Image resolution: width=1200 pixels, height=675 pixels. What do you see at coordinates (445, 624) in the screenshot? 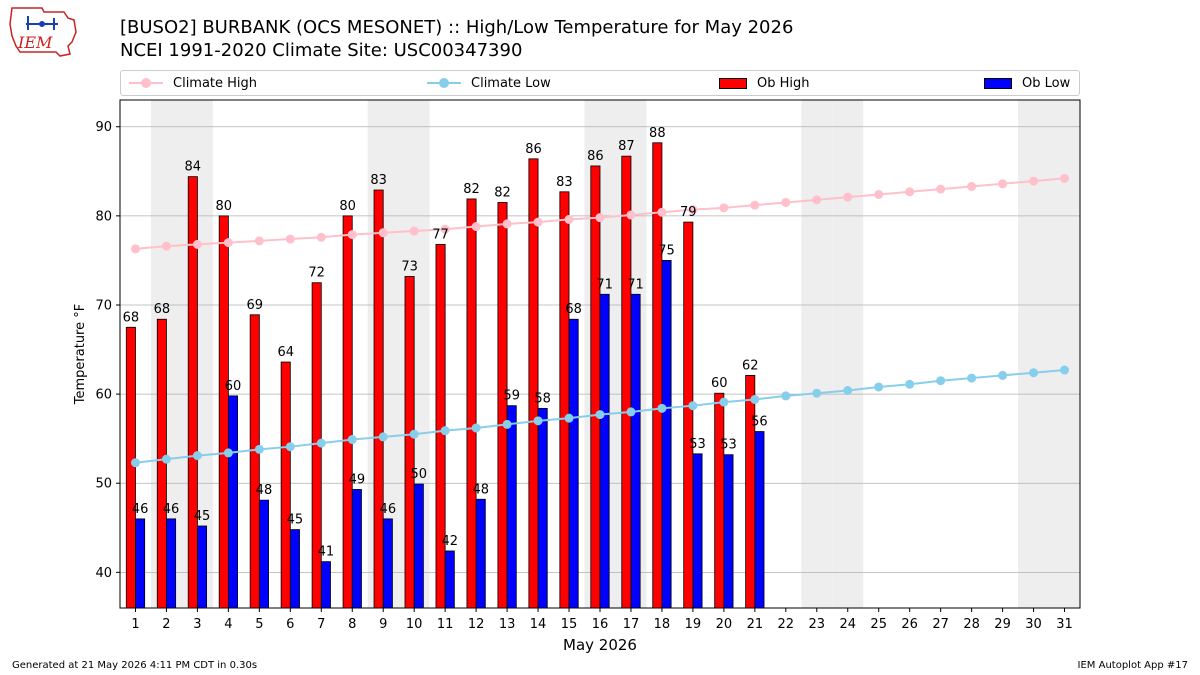
I see `x-tick-label: 11` at bounding box center [445, 624].